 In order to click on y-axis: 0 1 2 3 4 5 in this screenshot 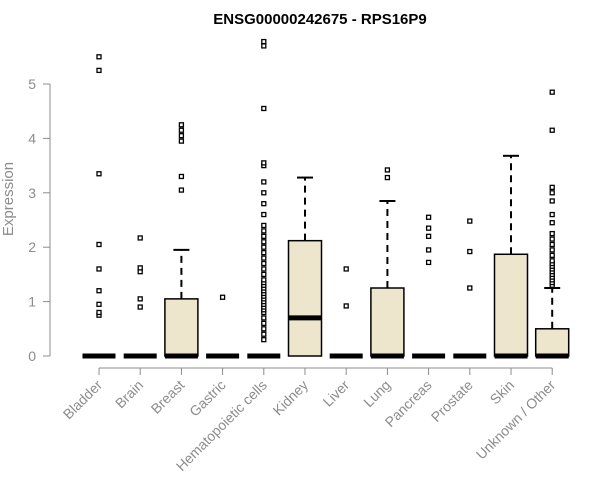, I will do `click(39, 220)`.